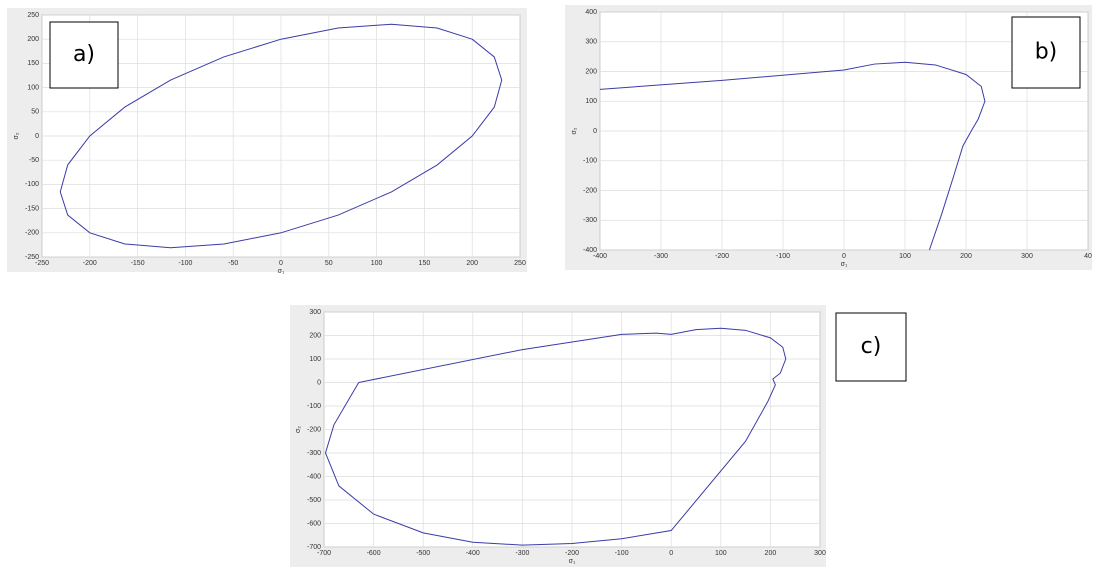 The width and height of the screenshot is (1094, 572). I want to click on x-tick-label: 150, so click(425, 263).